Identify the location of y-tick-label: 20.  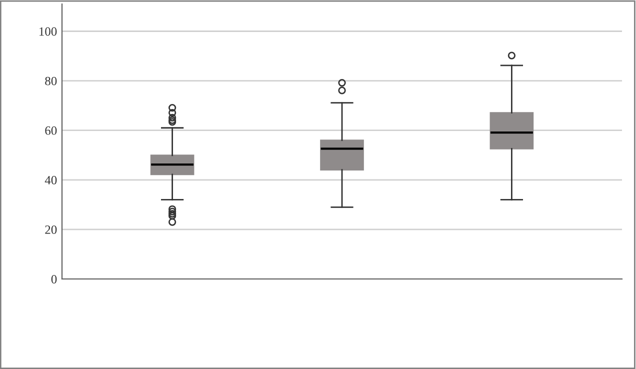
(51, 229).